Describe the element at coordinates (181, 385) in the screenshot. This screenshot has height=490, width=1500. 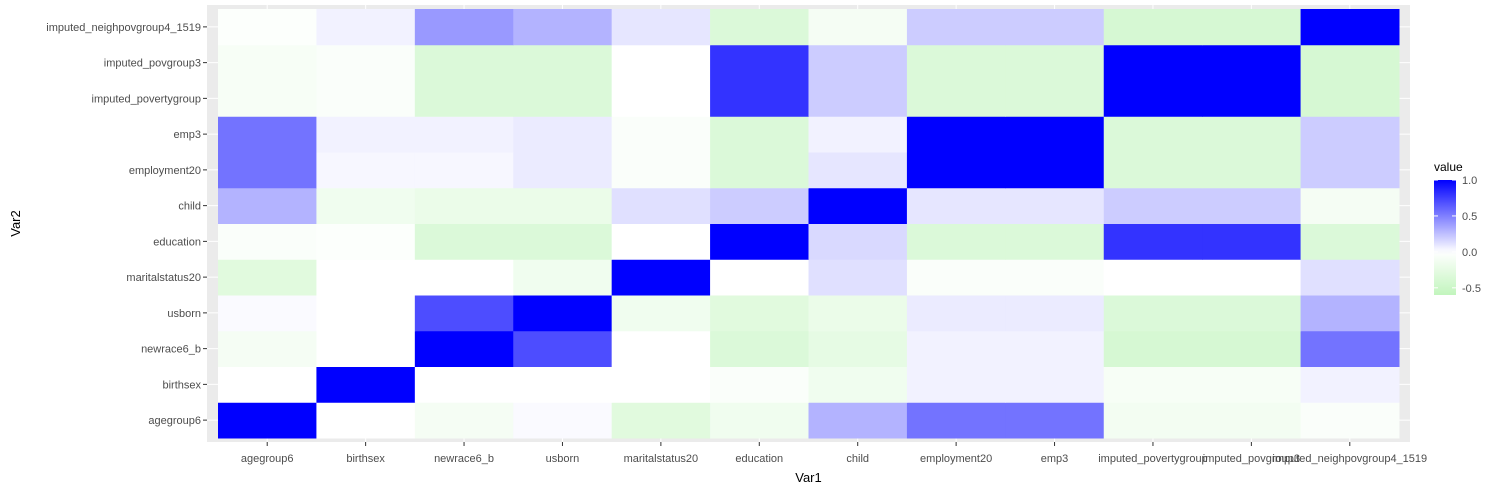
I see `y-tick-label: birthsex` at that location.